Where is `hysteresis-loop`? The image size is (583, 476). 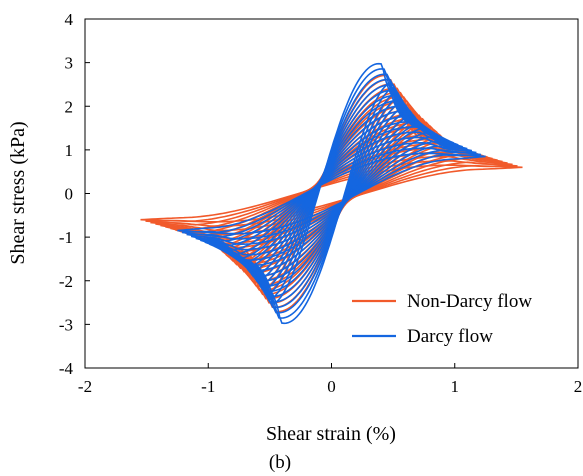 hysteresis-loop is located at coordinates (331, 193).